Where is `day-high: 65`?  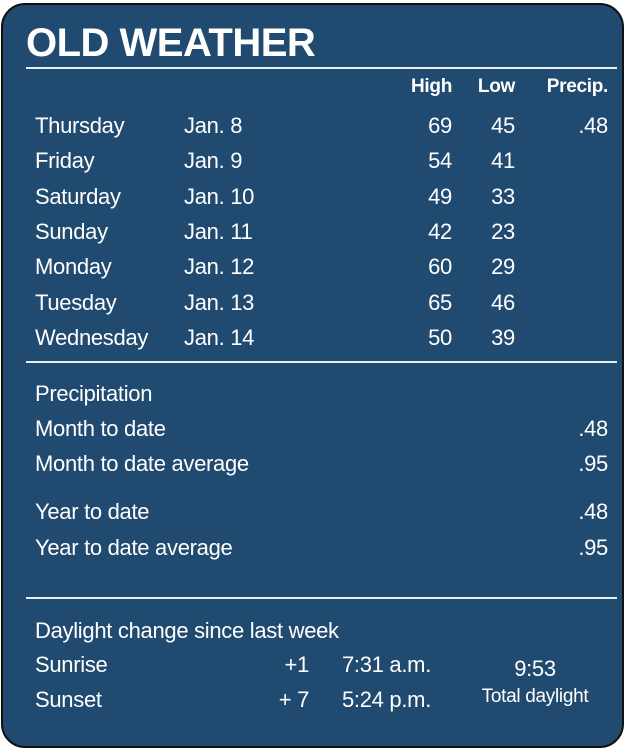 day-high: 65 is located at coordinates (440, 302).